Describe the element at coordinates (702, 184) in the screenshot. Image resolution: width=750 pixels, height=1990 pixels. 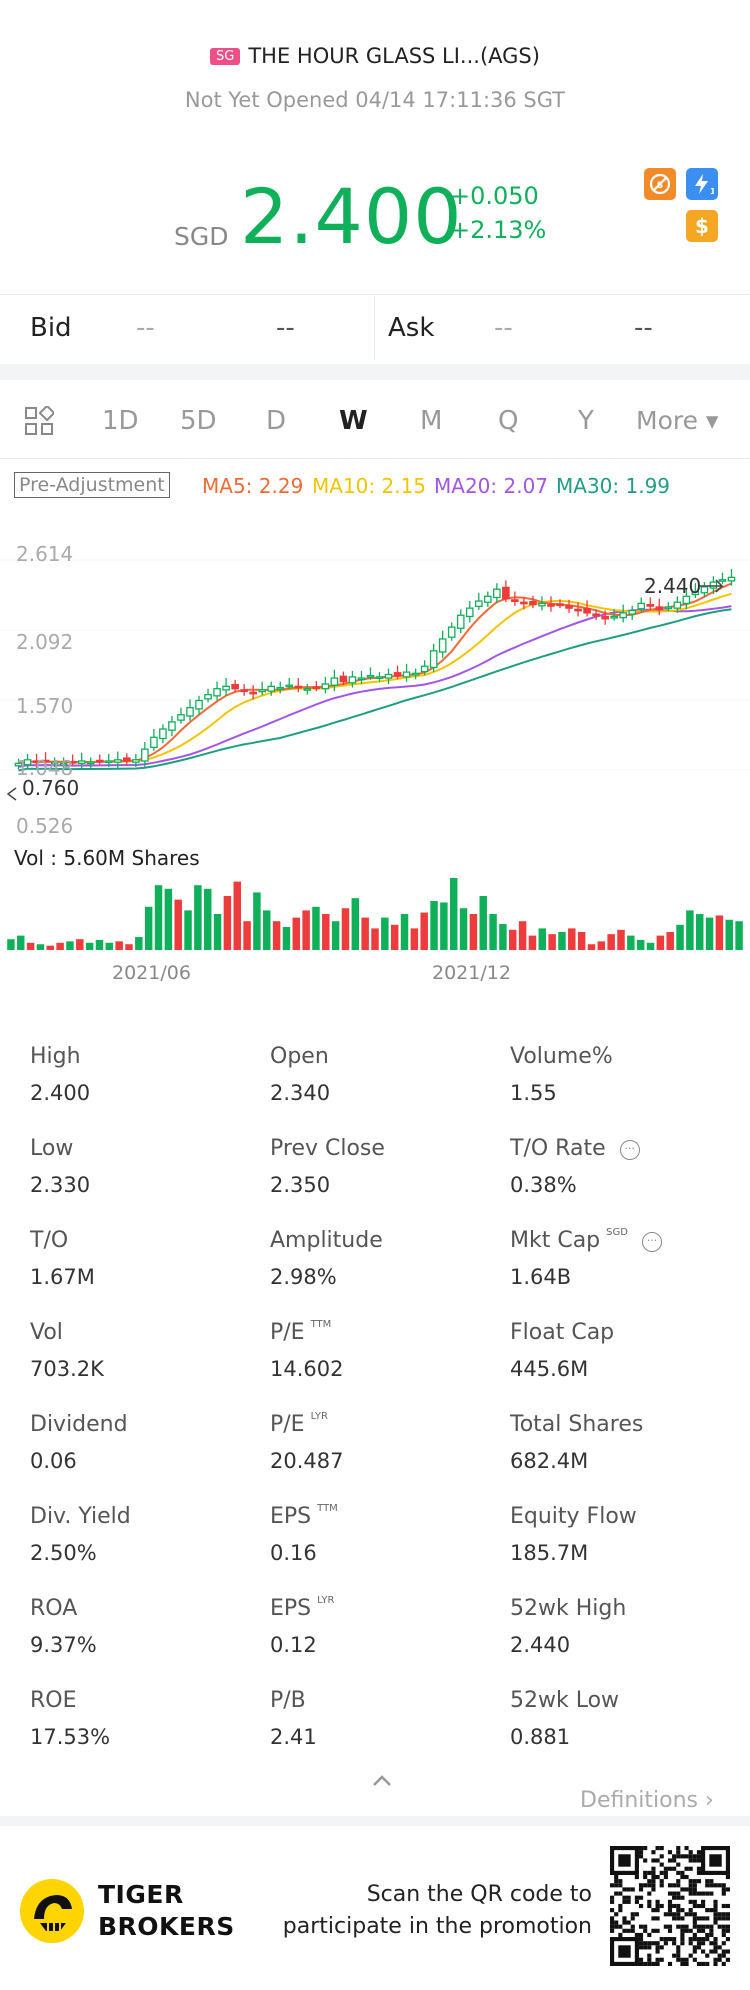
I see `lightning-level1-icon: 1` at that location.